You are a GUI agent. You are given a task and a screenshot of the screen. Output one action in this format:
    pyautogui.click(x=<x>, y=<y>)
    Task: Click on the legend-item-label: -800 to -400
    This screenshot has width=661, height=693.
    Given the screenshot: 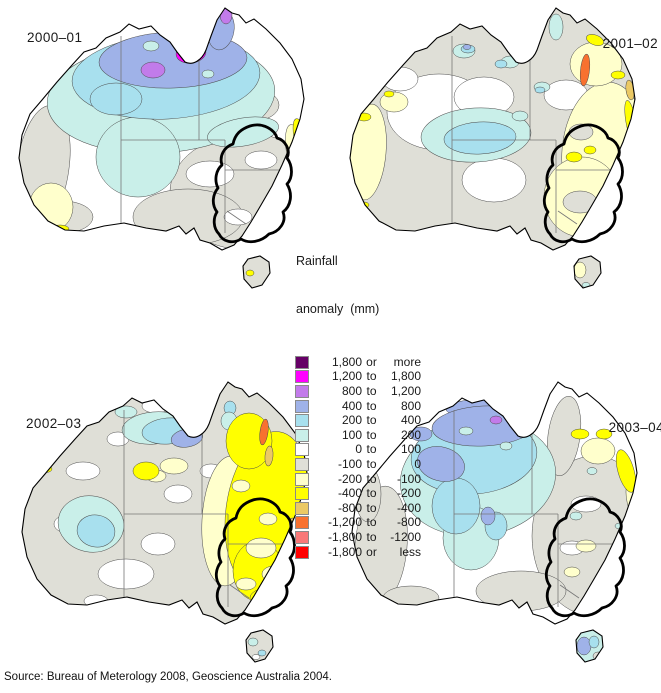 What is the action you would take?
    pyautogui.click(x=369, y=507)
    